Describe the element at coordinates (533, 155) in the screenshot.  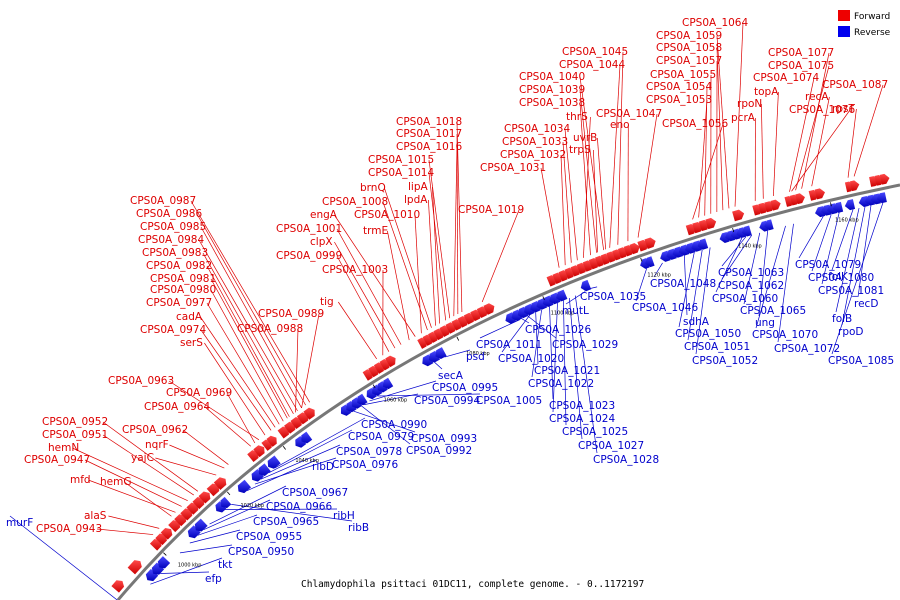
I see `forward-gene-label: CPS0A_1032` at that location.